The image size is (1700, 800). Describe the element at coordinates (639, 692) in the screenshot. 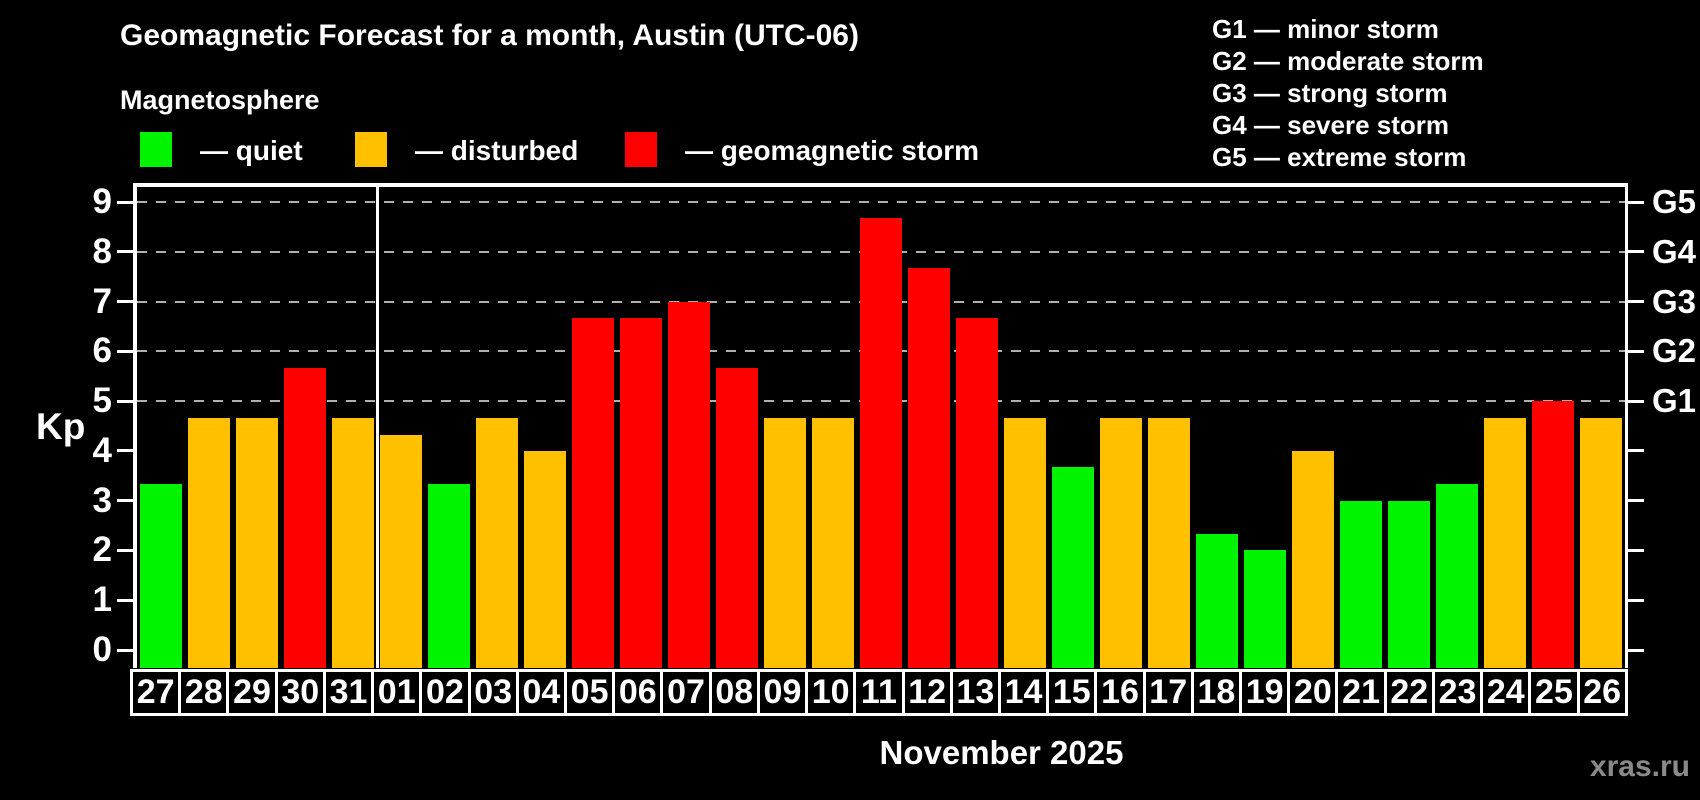

I see `date-label-06: 06` at that location.